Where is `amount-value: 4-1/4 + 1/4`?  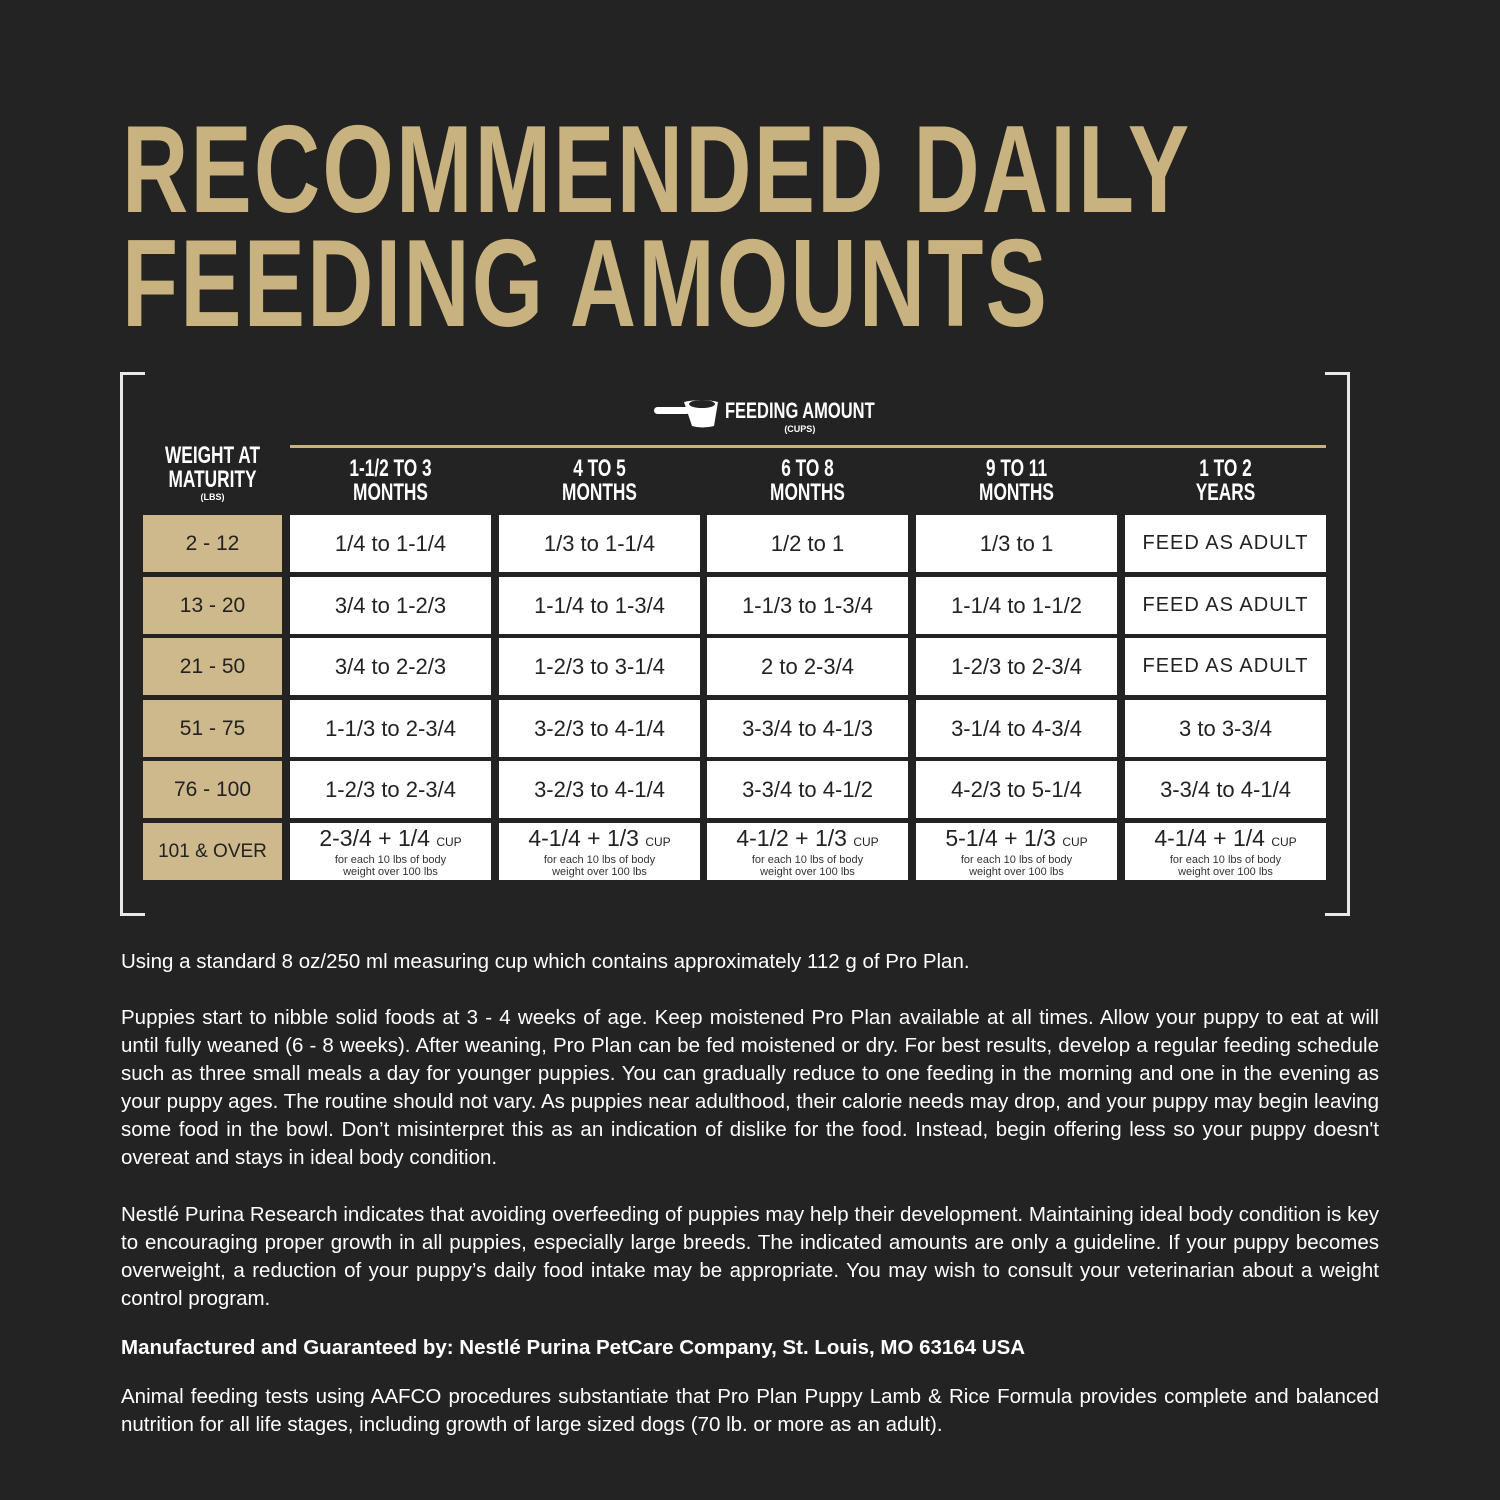 amount-value: 4-1/4 + 1/4 is located at coordinates (1209, 837).